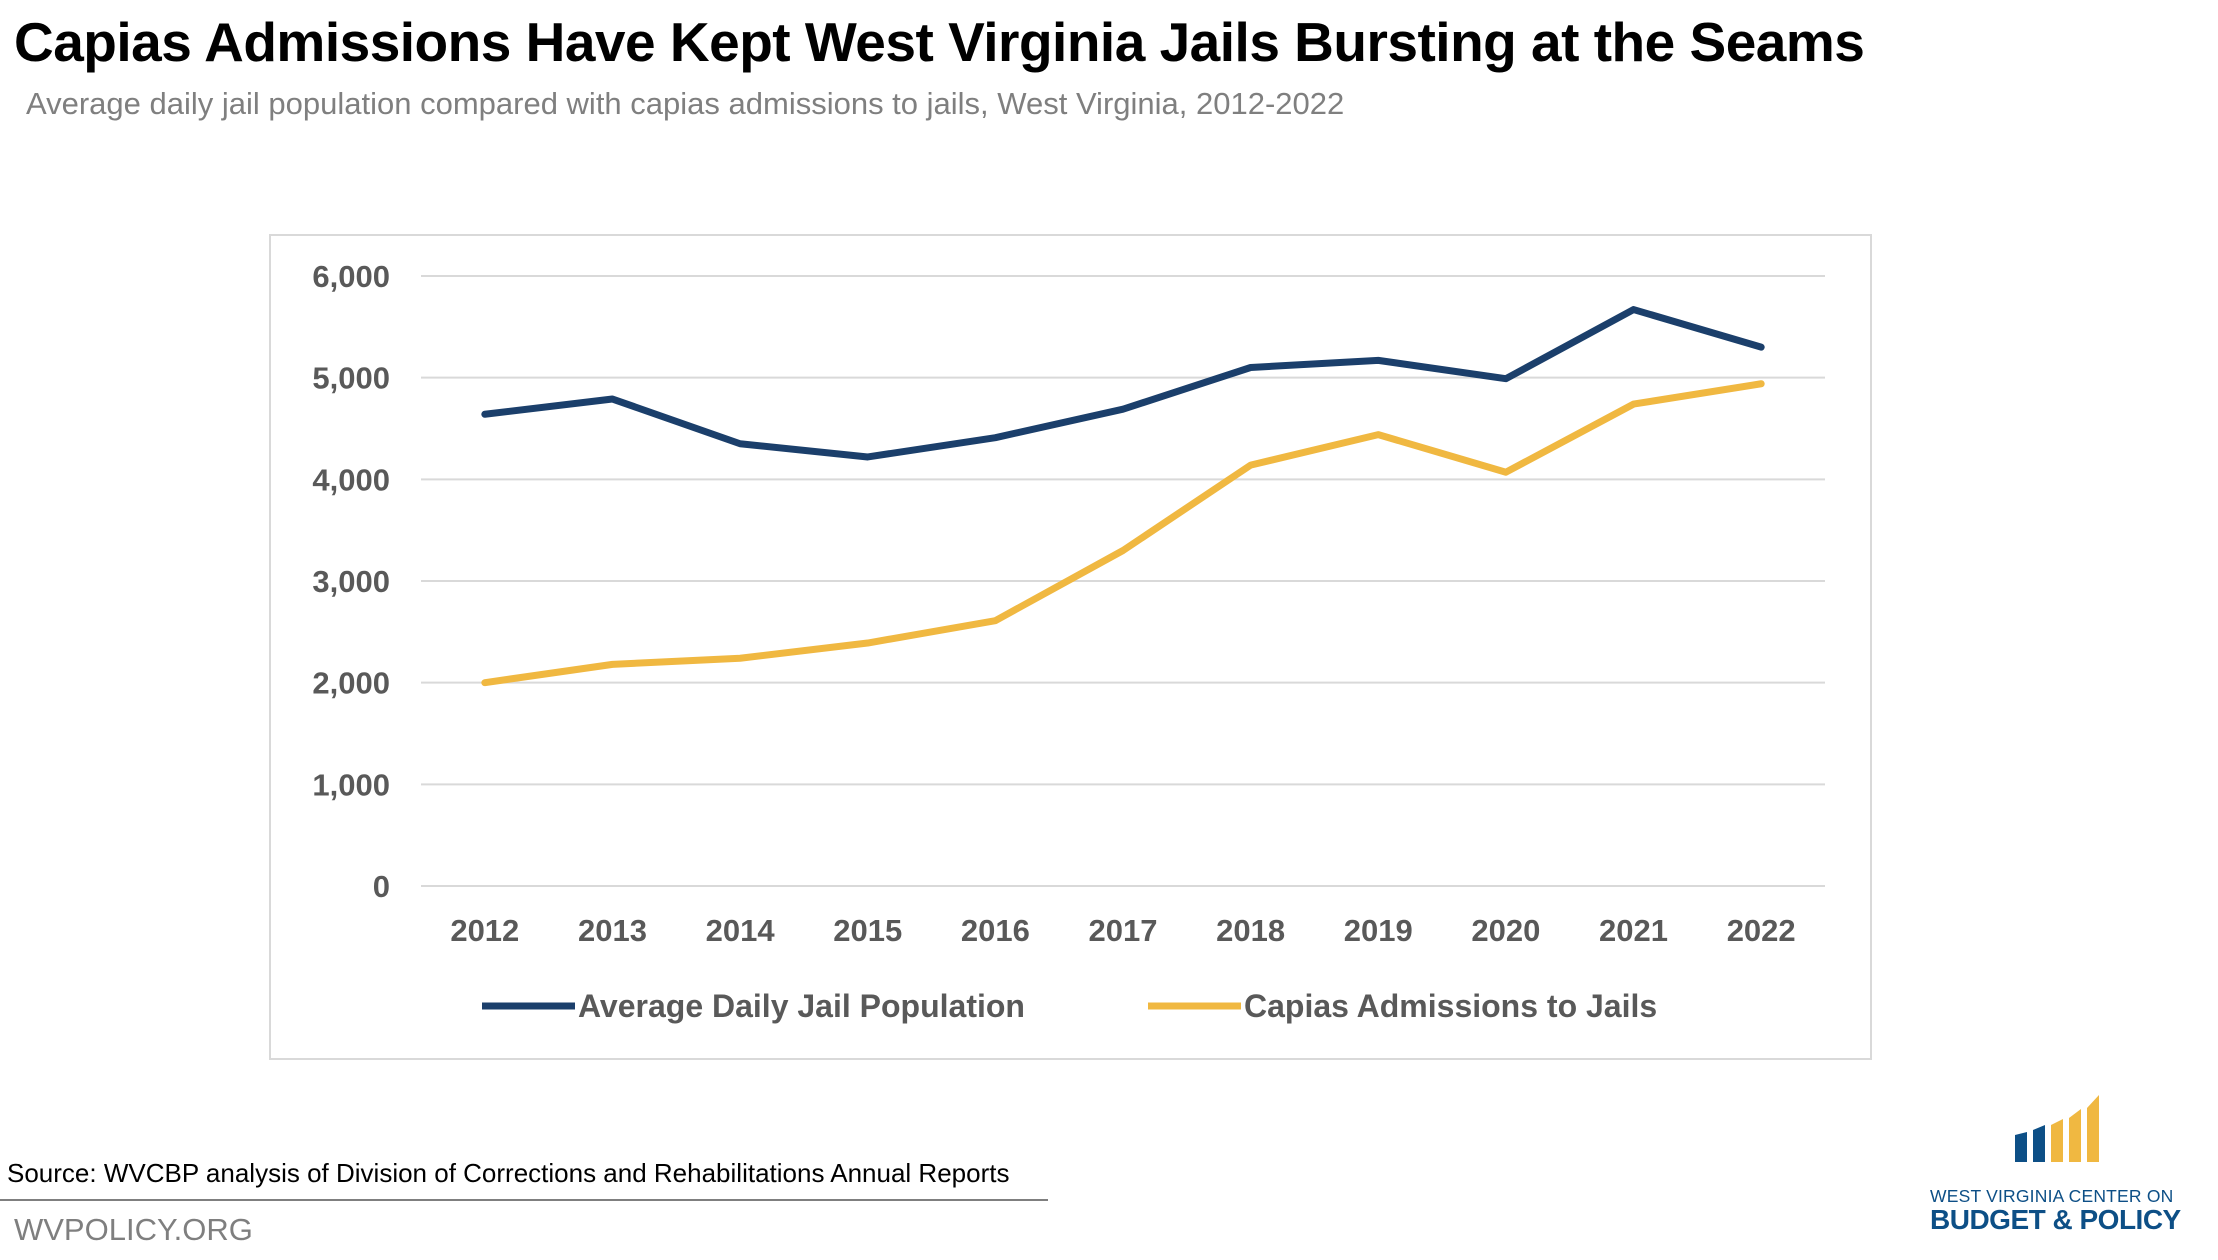 Image resolution: width=2218 pixels, height=1260 pixels. What do you see at coordinates (741, 930) in the screenshot?
I see `x-tick-label: 2014` at bounding box center [741, 930].